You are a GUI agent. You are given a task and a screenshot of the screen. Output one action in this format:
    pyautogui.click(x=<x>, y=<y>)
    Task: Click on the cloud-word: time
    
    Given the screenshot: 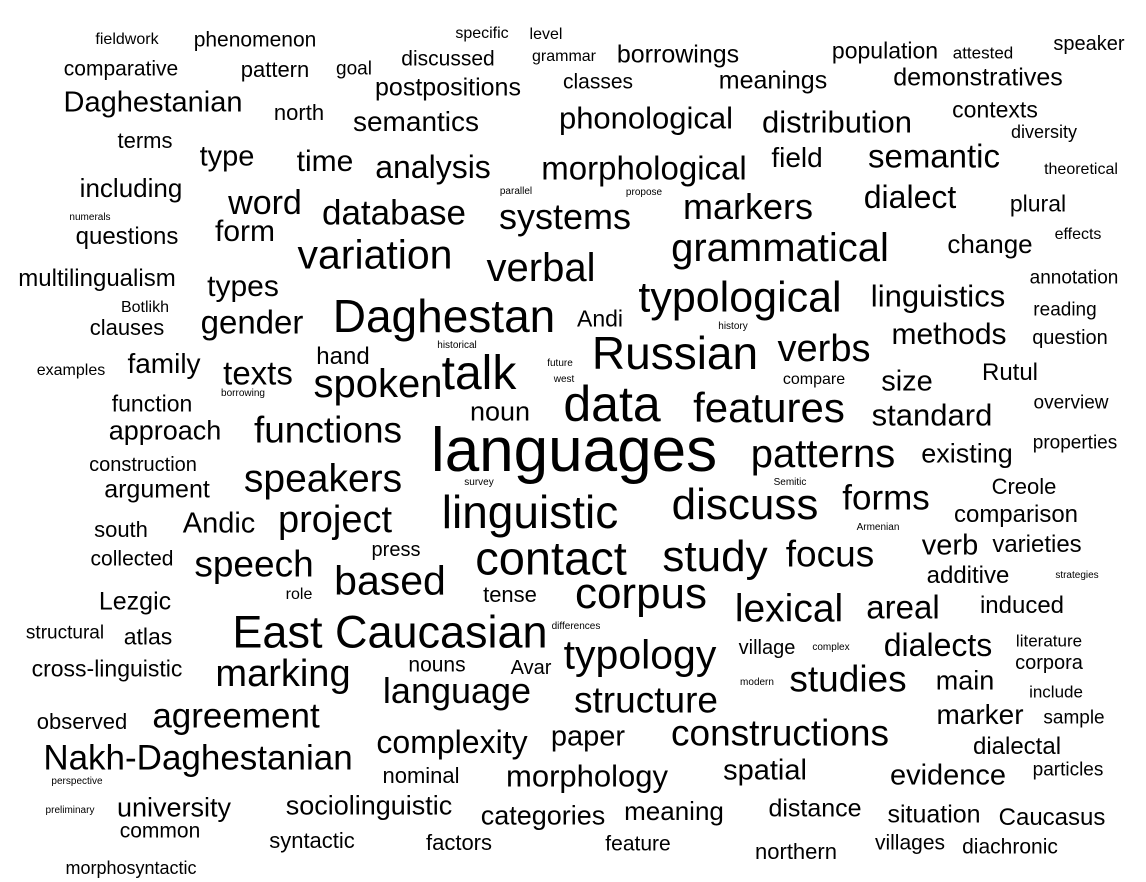 What is the action you would take?
    pyautogui.click(x=325, y=161)
    